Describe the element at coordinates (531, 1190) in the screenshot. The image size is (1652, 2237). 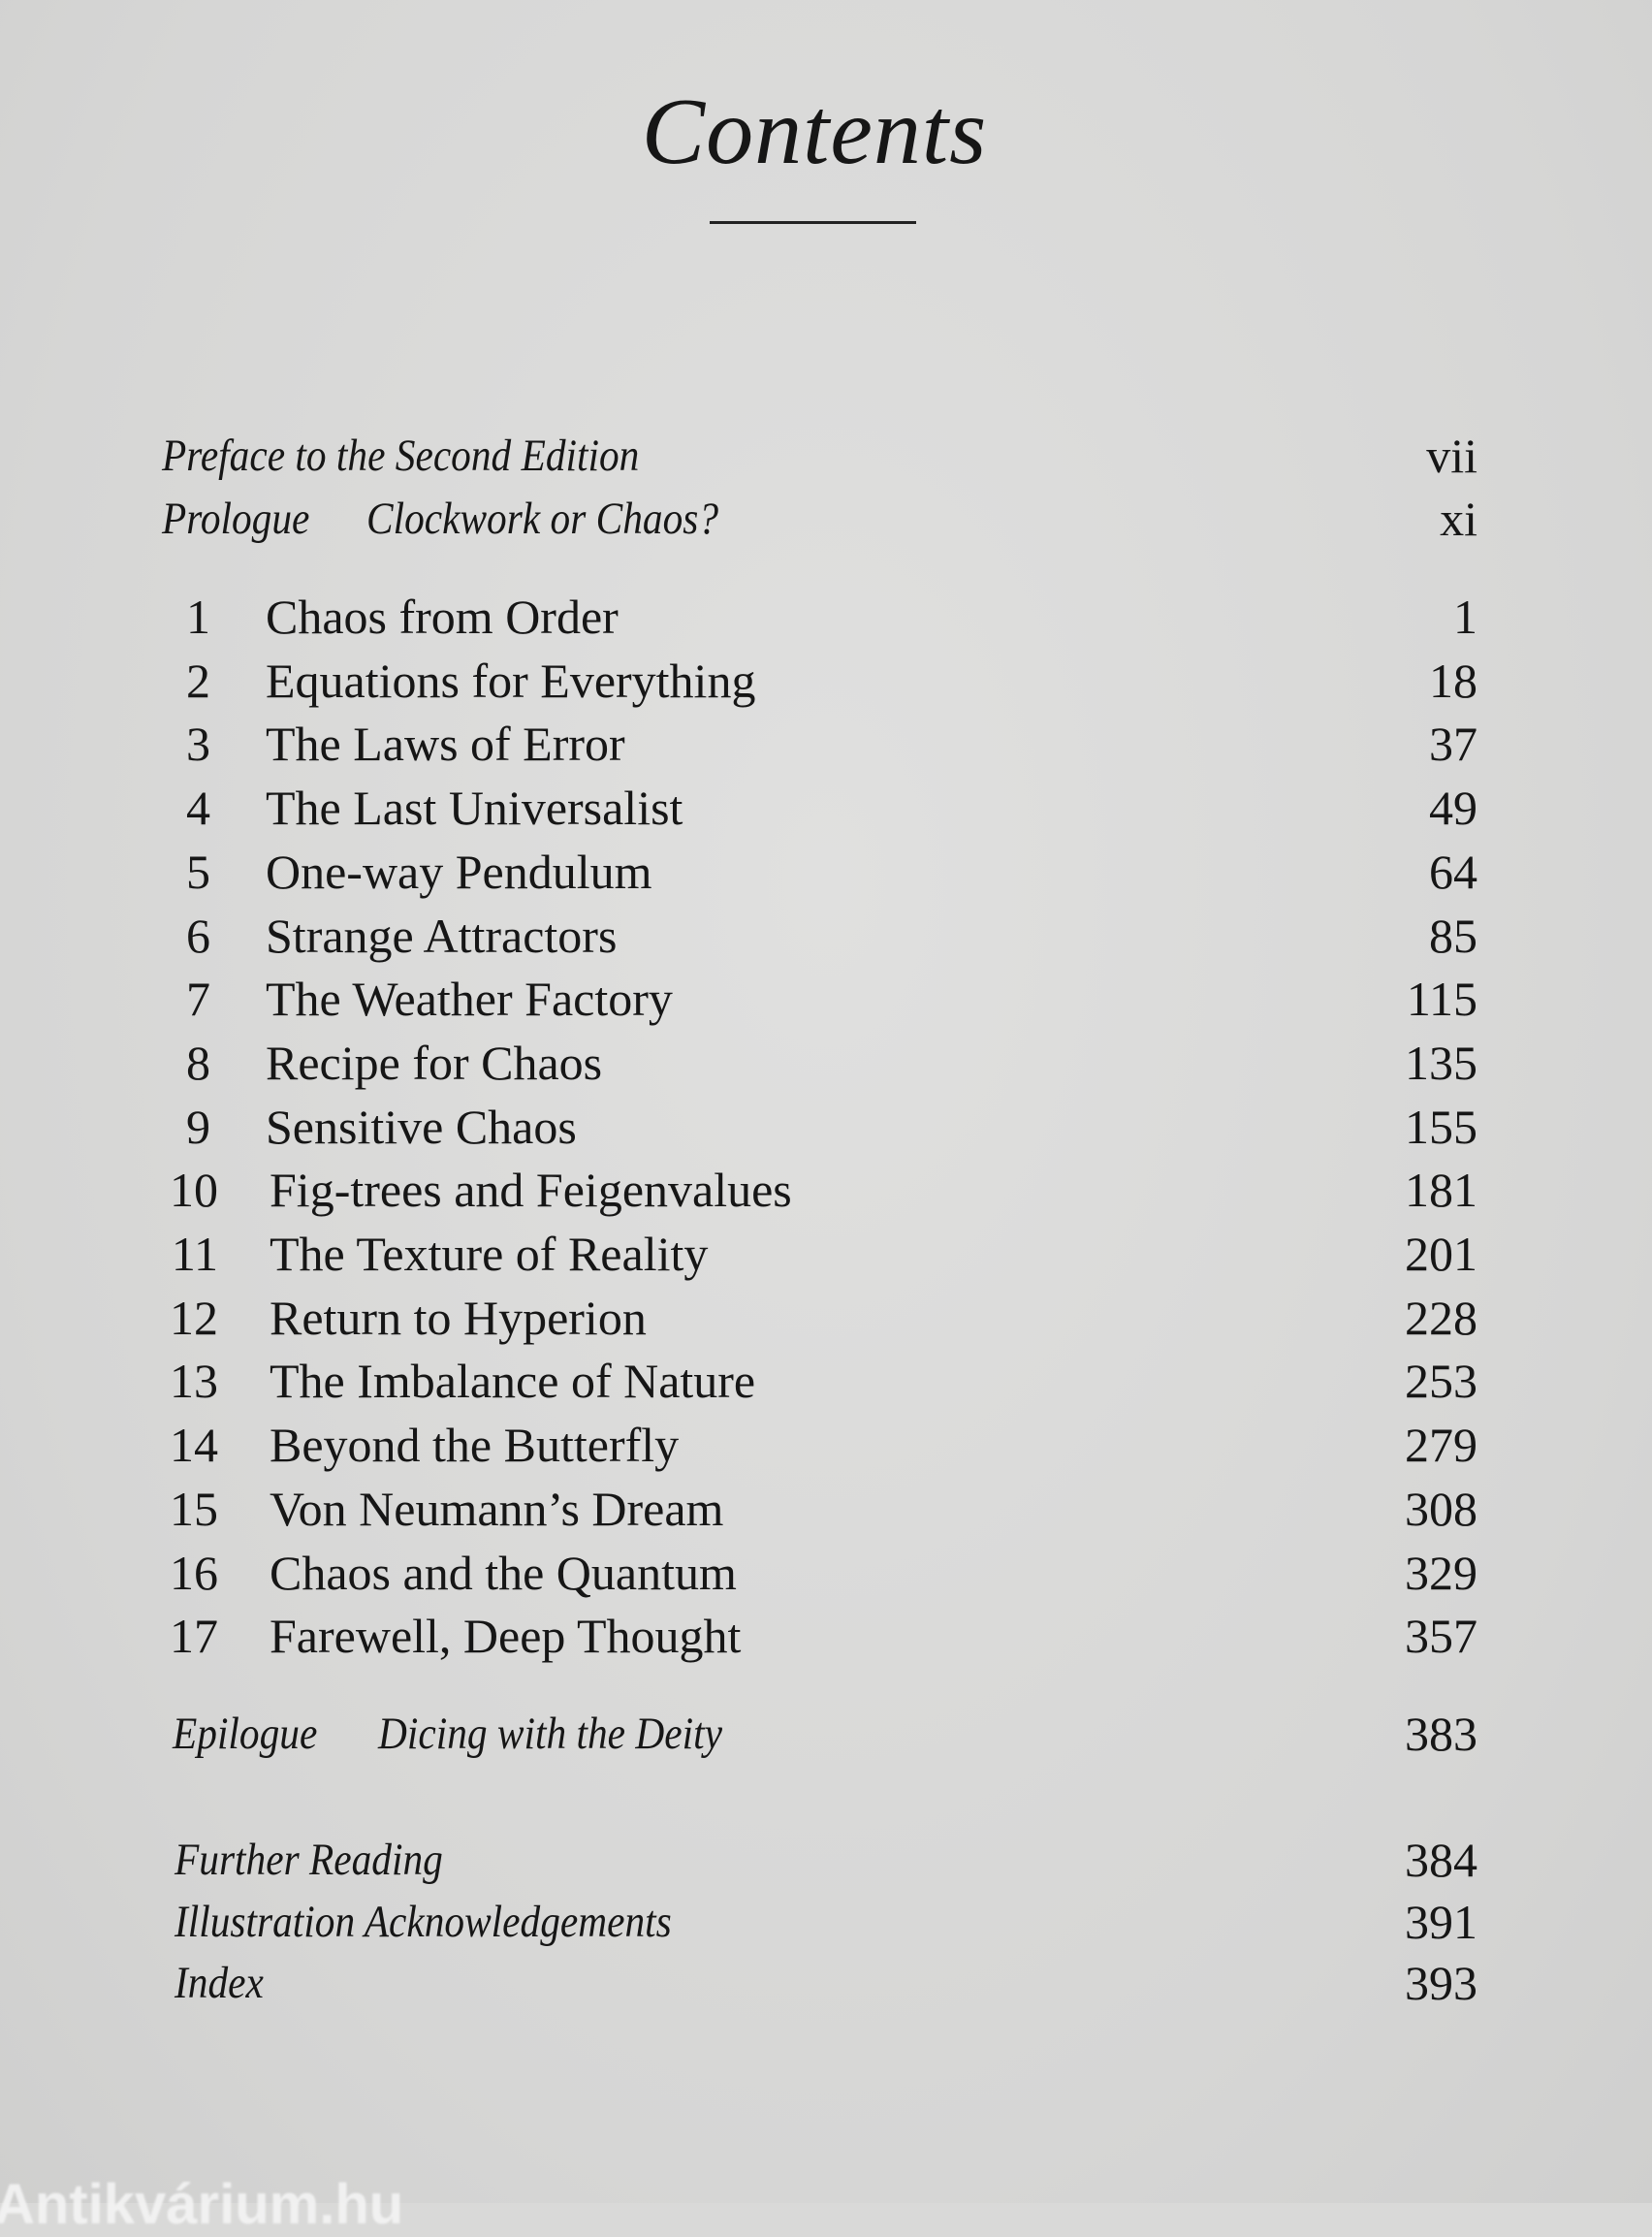
I see `chapter-title: Fig-trees and Feigenvalues` at that location.